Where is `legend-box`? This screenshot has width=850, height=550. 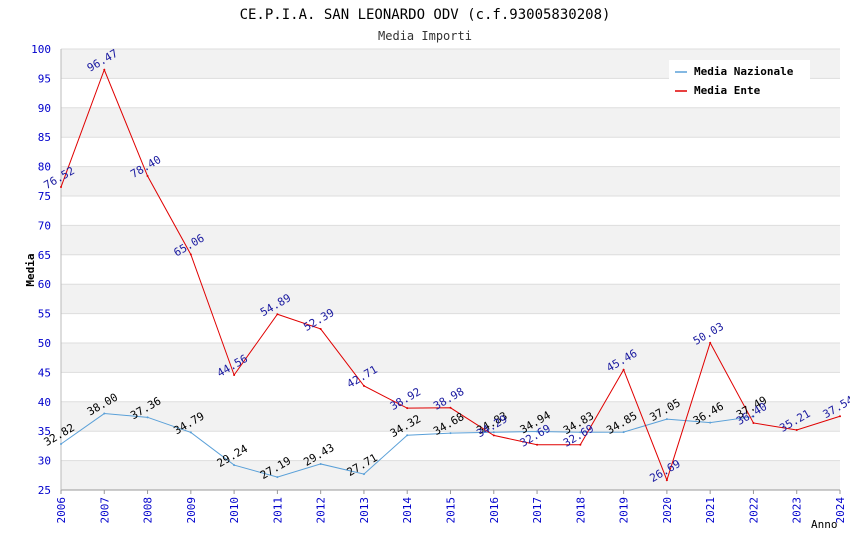
legend-box is located at coordinates (739, 80).